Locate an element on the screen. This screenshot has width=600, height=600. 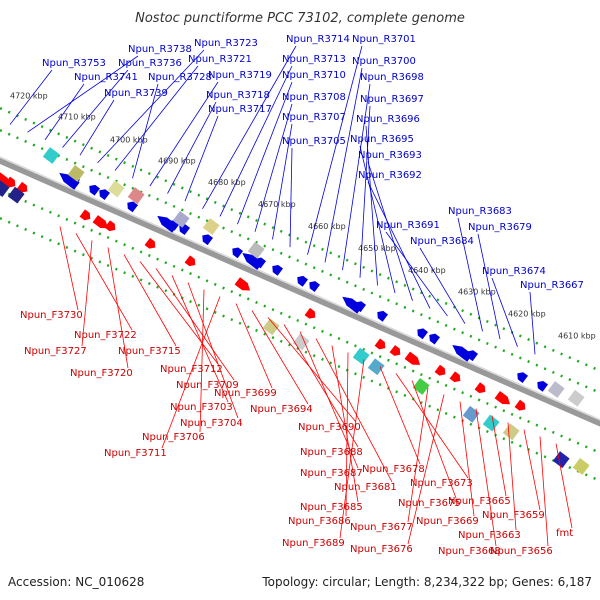
reverse-gene-label: Npun_R3679 is located at coordinates (500, 227).